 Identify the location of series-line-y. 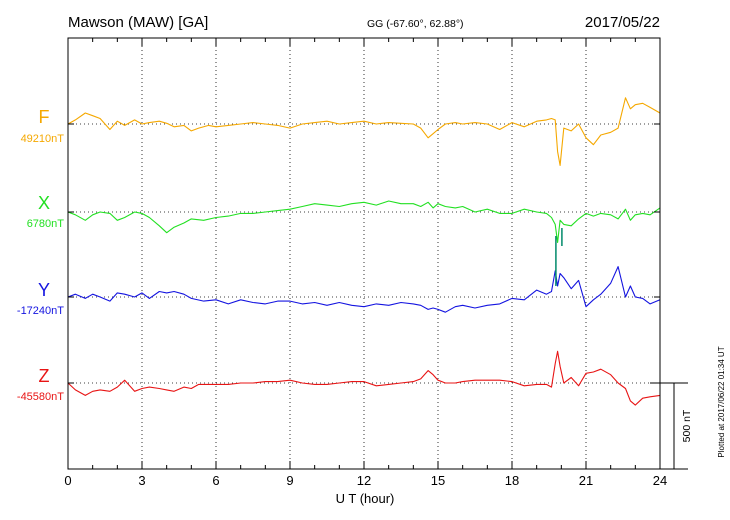
(364, 289).